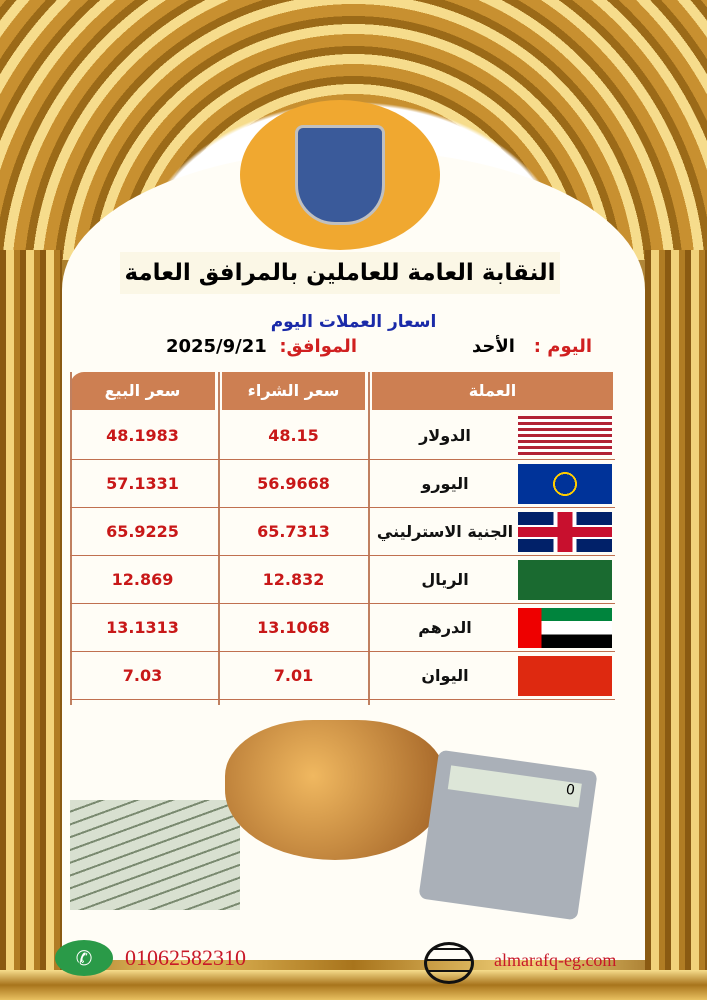 Image resolution: width=707 pixels, height=1000 pixels. What do you see at coordinates (142, 435) in the screenshot?
I see `sell-price: 48.1983` at bounding box center [142, 435].